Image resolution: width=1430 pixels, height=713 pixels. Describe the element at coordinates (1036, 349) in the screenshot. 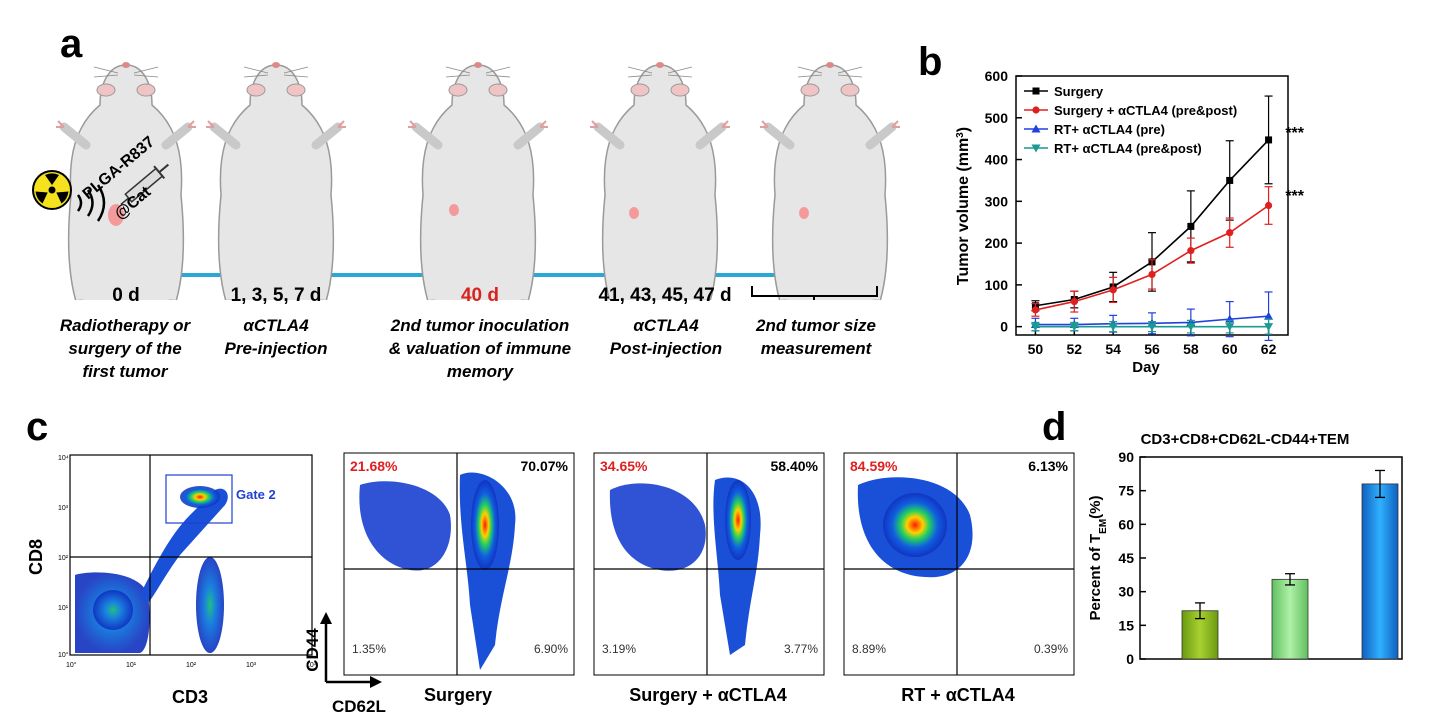

I see `b-xtick-label: 50` at that location.